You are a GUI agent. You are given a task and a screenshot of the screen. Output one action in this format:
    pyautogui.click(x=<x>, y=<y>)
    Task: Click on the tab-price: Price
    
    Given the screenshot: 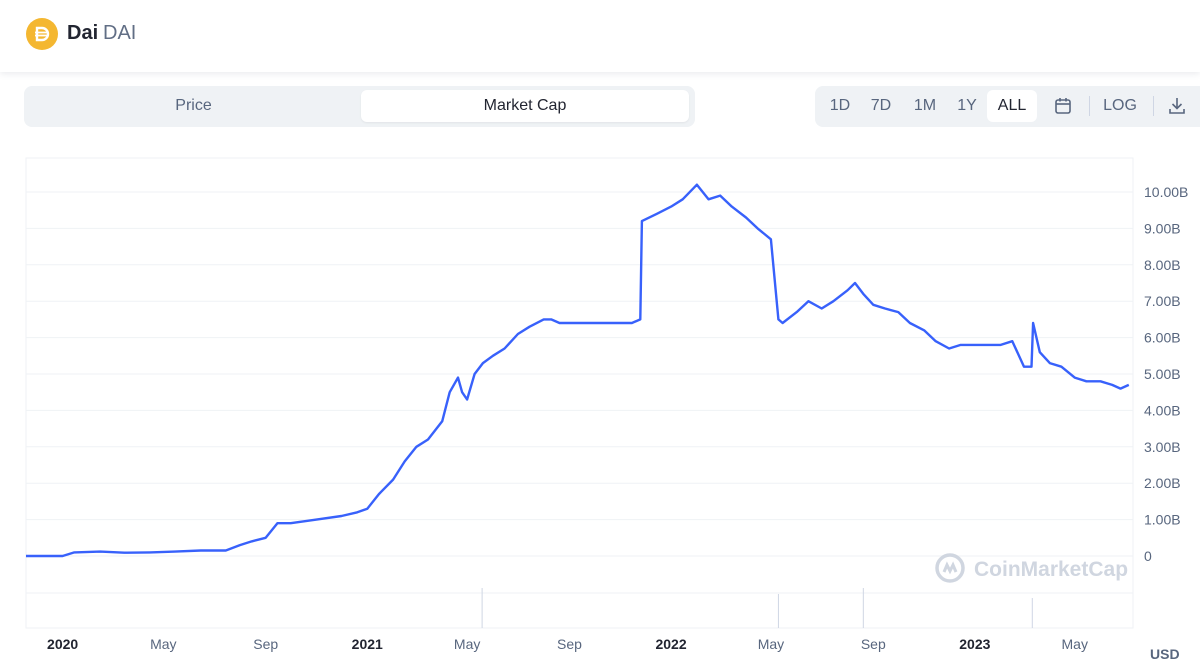 What is the action you would take?
    pyautogui.click(x=193, y=105)
    